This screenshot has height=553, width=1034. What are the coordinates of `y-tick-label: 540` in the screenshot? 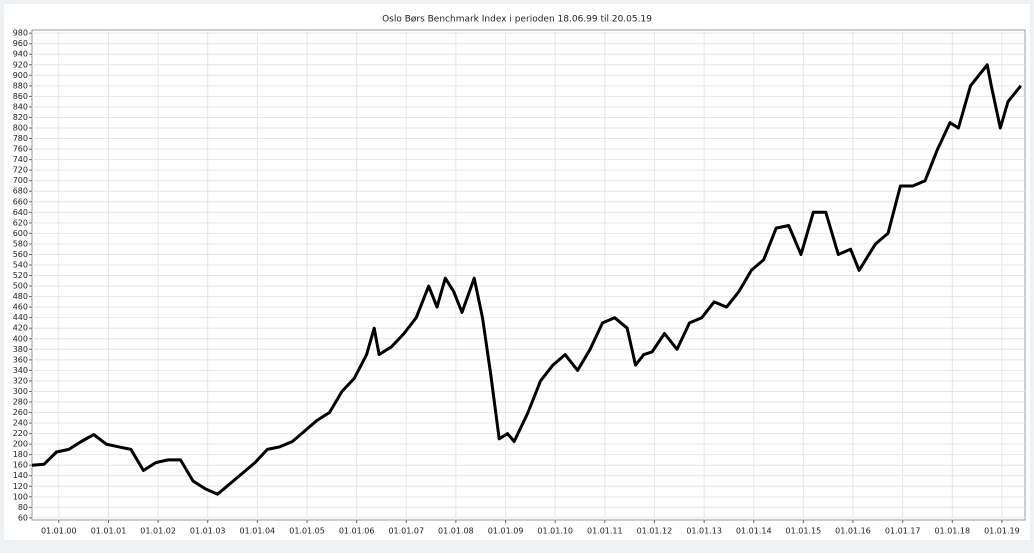 It's located at (20, 264).